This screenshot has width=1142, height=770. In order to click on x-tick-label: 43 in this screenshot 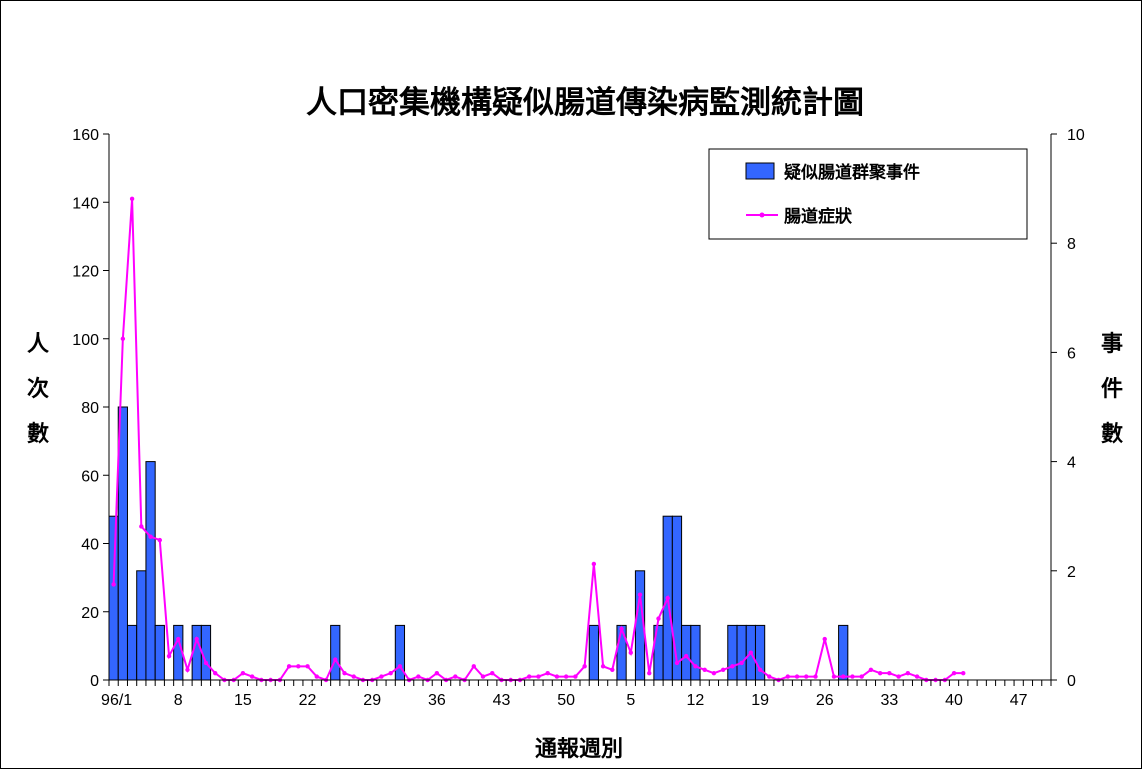, I will do `click(502, 700)`.